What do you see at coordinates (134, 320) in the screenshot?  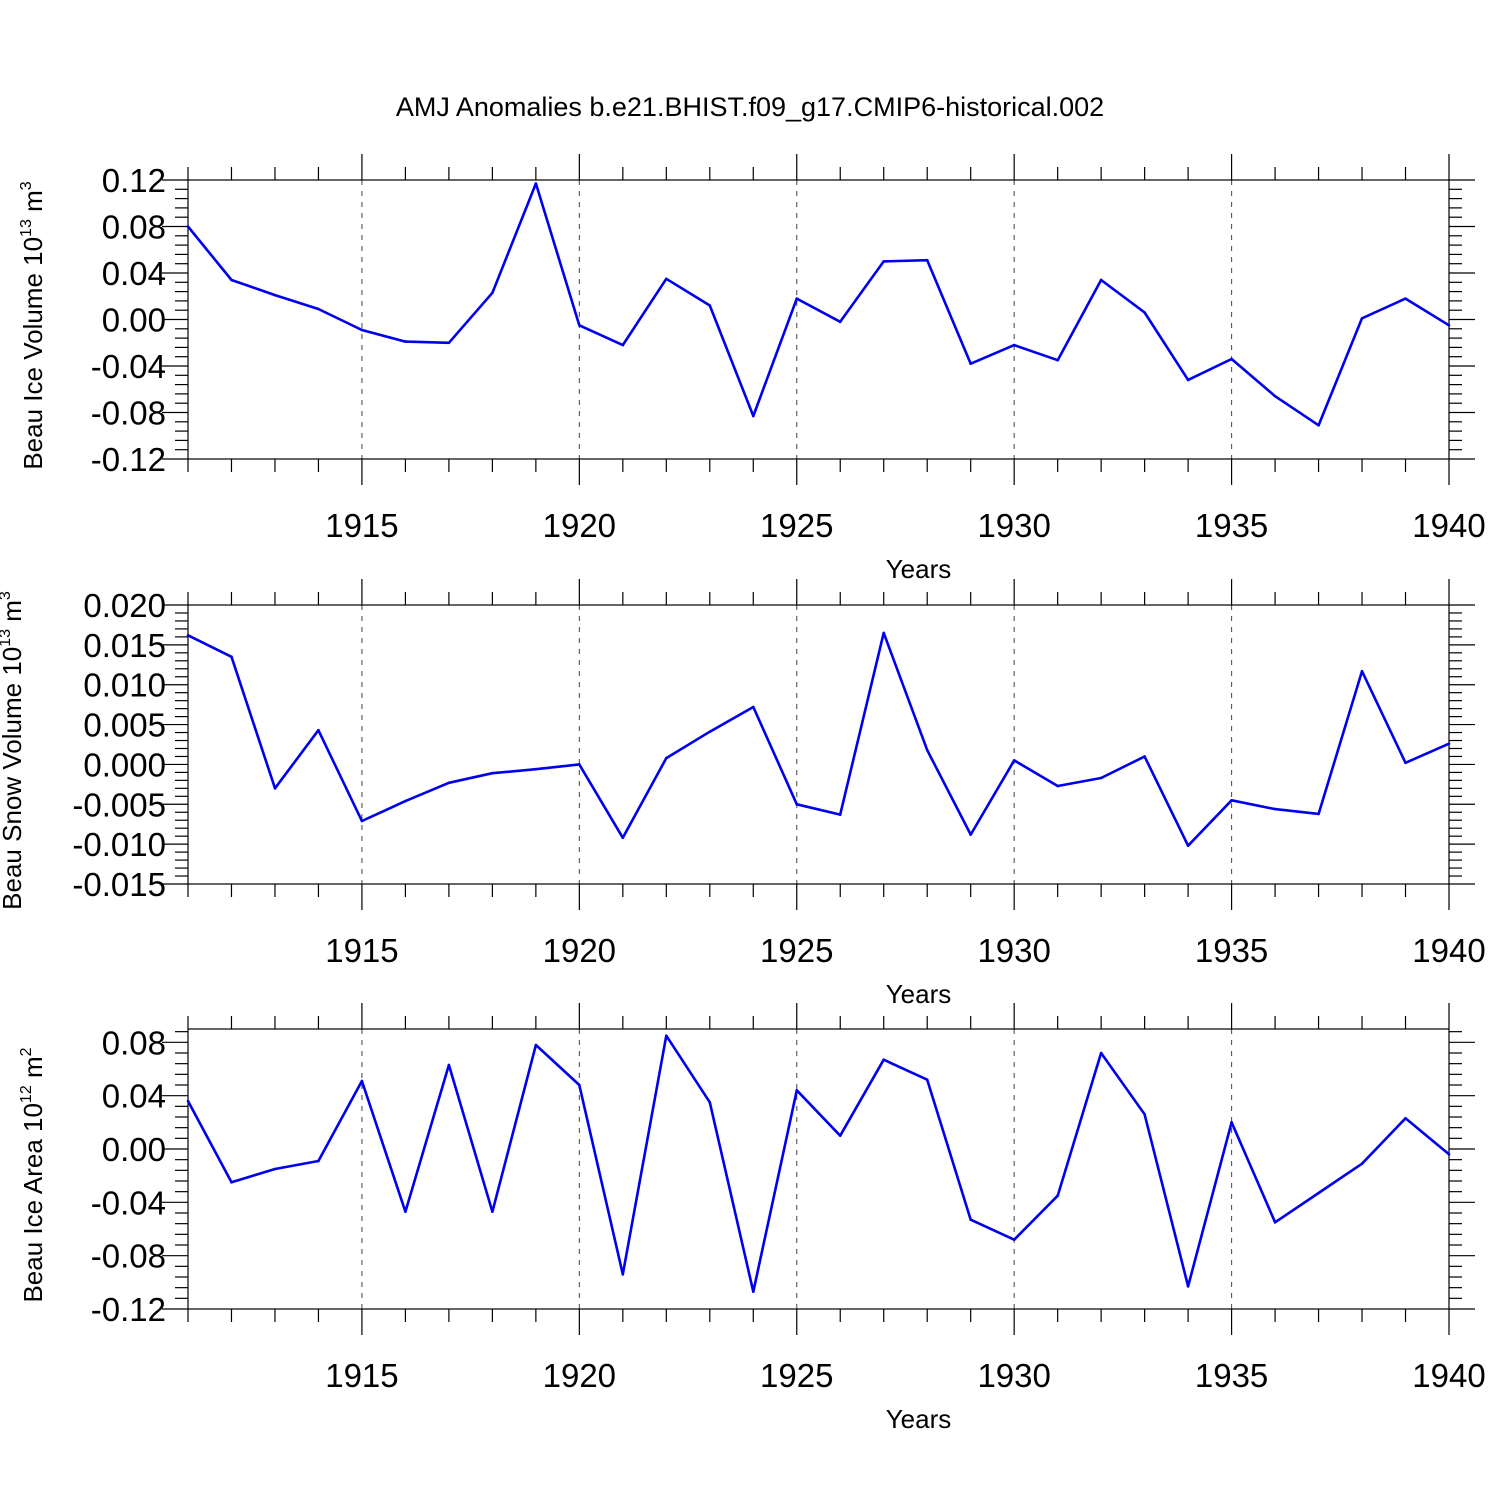 I see `y-tick-label: 0.00` at bounding box center [134, 320].